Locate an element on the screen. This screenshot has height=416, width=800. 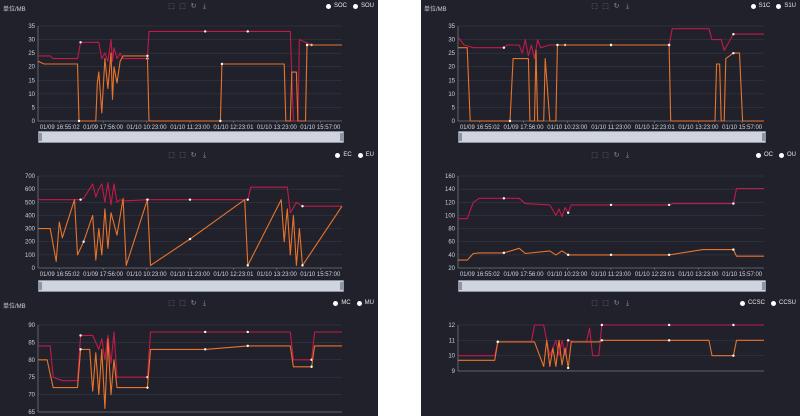
legend-item: CCSU is located at coordinates (783, 303).